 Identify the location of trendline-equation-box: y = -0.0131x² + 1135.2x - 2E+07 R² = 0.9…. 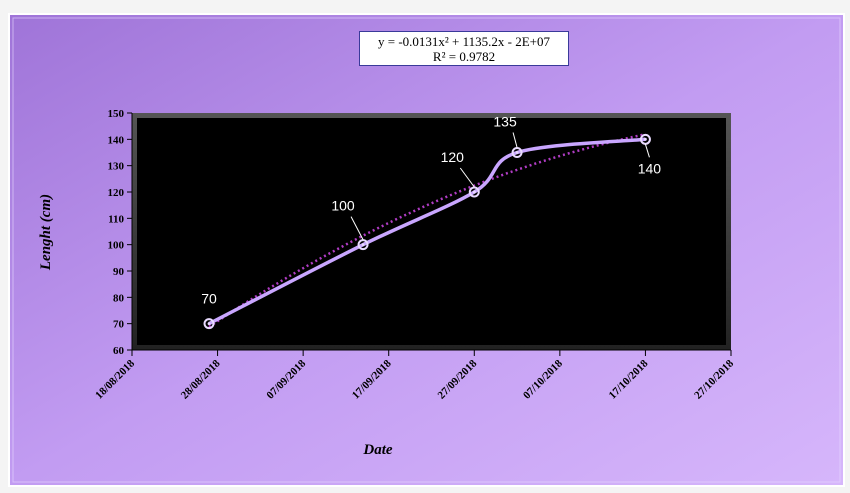
(464, 48).